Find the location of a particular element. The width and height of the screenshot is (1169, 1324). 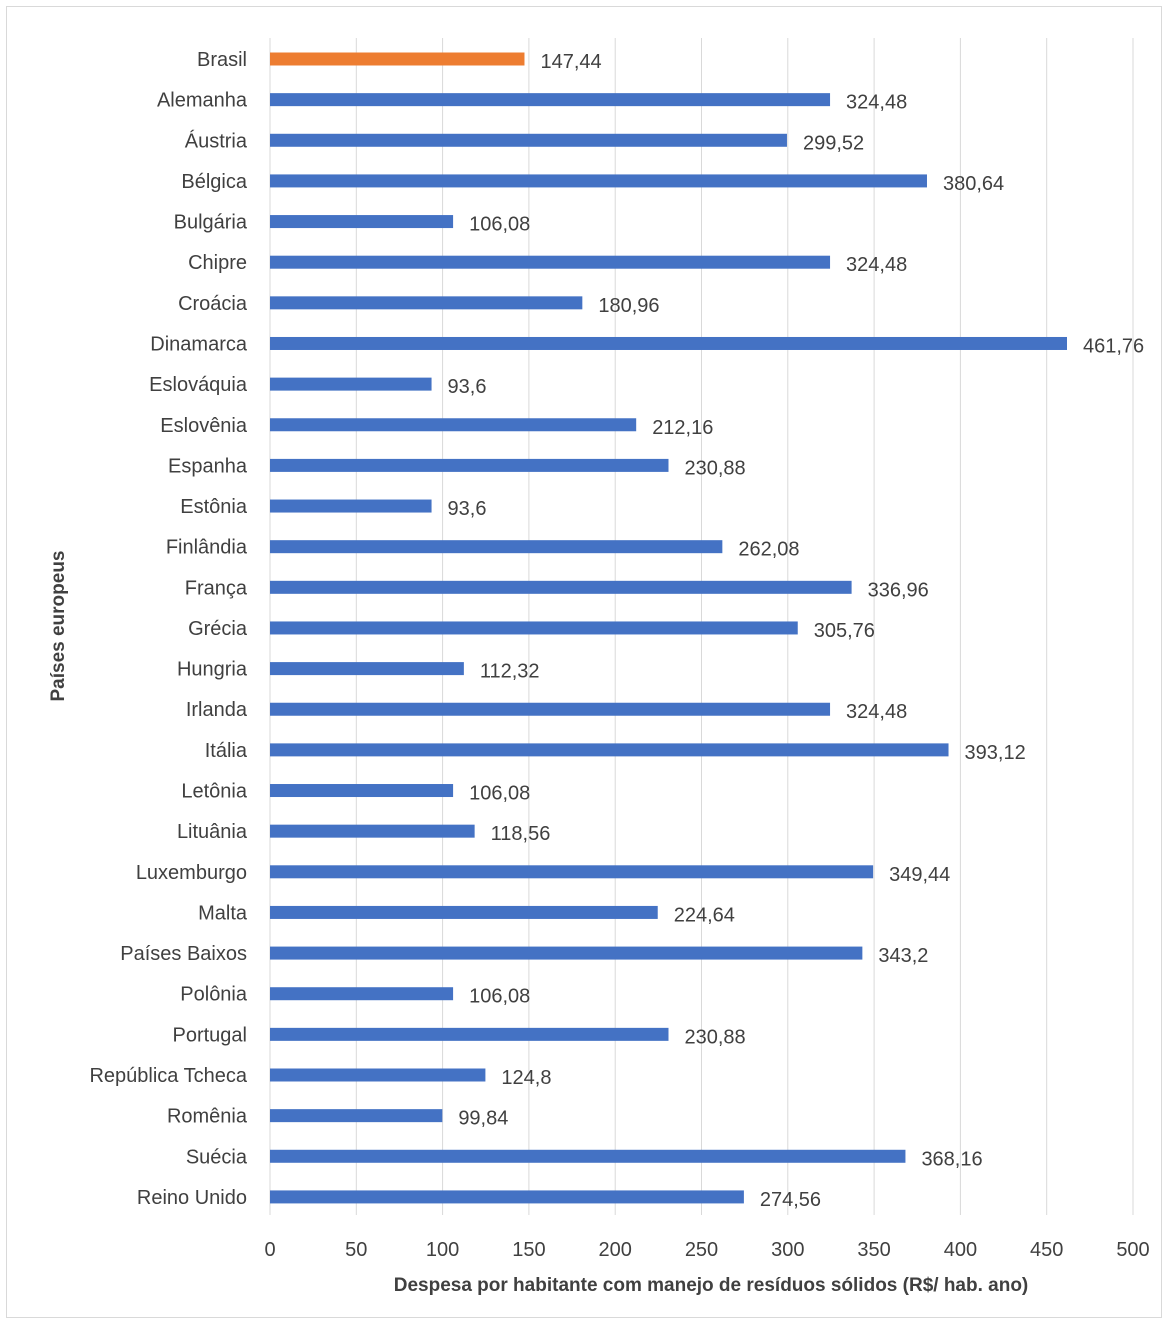

data-label: 305,76 is located at coordinates (844, 631).